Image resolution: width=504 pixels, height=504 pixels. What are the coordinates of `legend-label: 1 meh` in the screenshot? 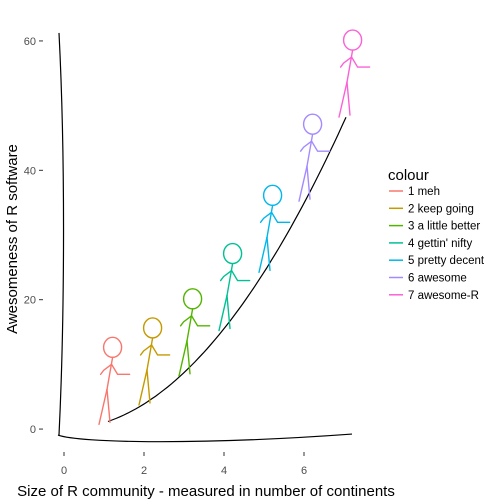 It's located at (424, 192).